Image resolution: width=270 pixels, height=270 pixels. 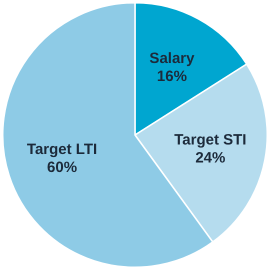 I want to click on data-label: 24%, so click(x=210, y=158).